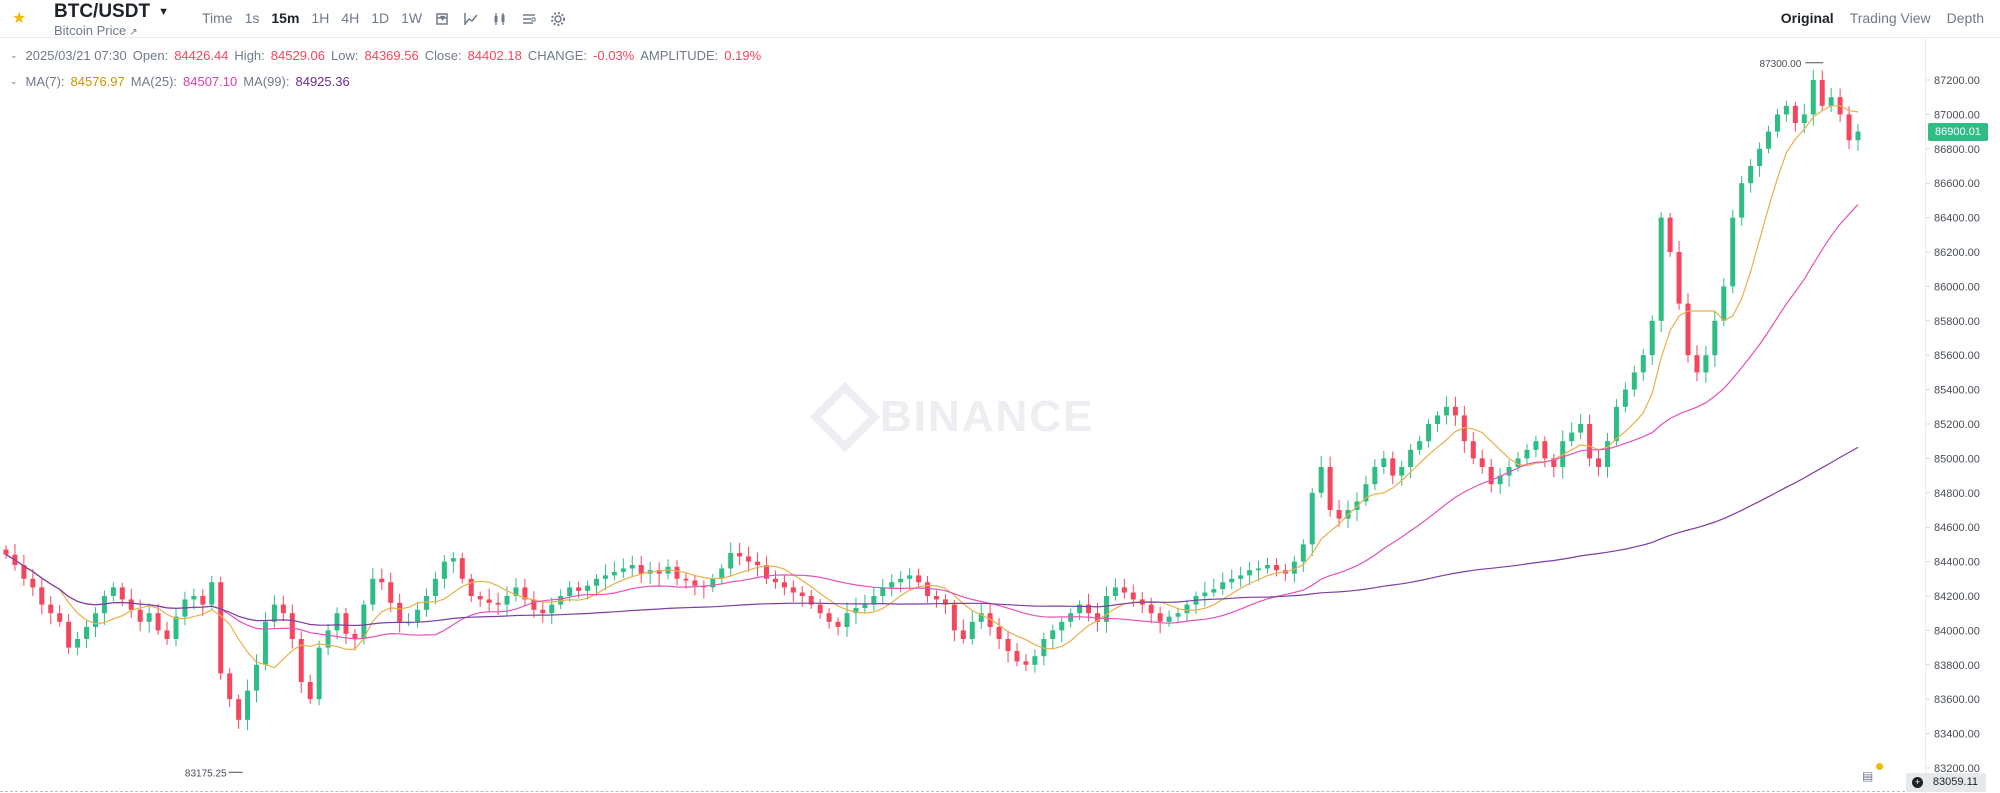 The width and height of the screenshot is (2000, 793). What do you see at coordinates (558, 19) in the screenshot?
I see `settings-icon` at bounding box center [558, 19].